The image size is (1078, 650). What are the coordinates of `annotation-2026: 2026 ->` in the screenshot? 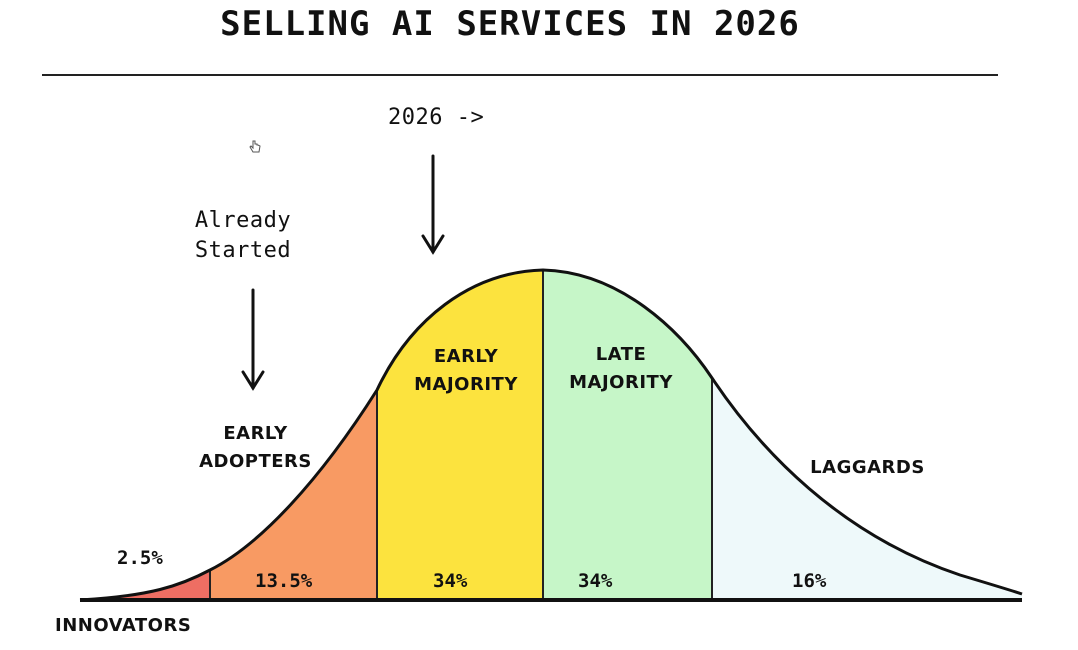 It's located at (436, 117).